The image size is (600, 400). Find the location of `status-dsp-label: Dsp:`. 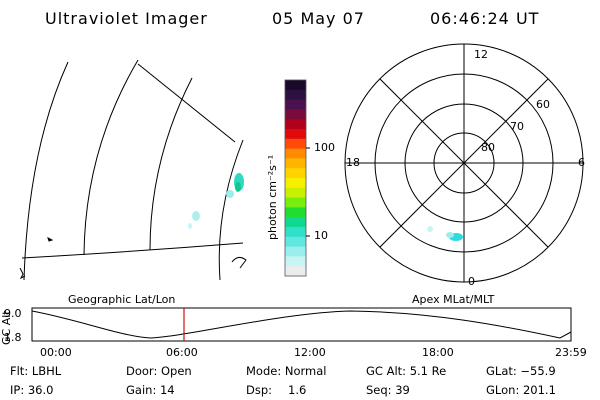

status-dsp-label: Dsp: is located at coordinates (259, 390).